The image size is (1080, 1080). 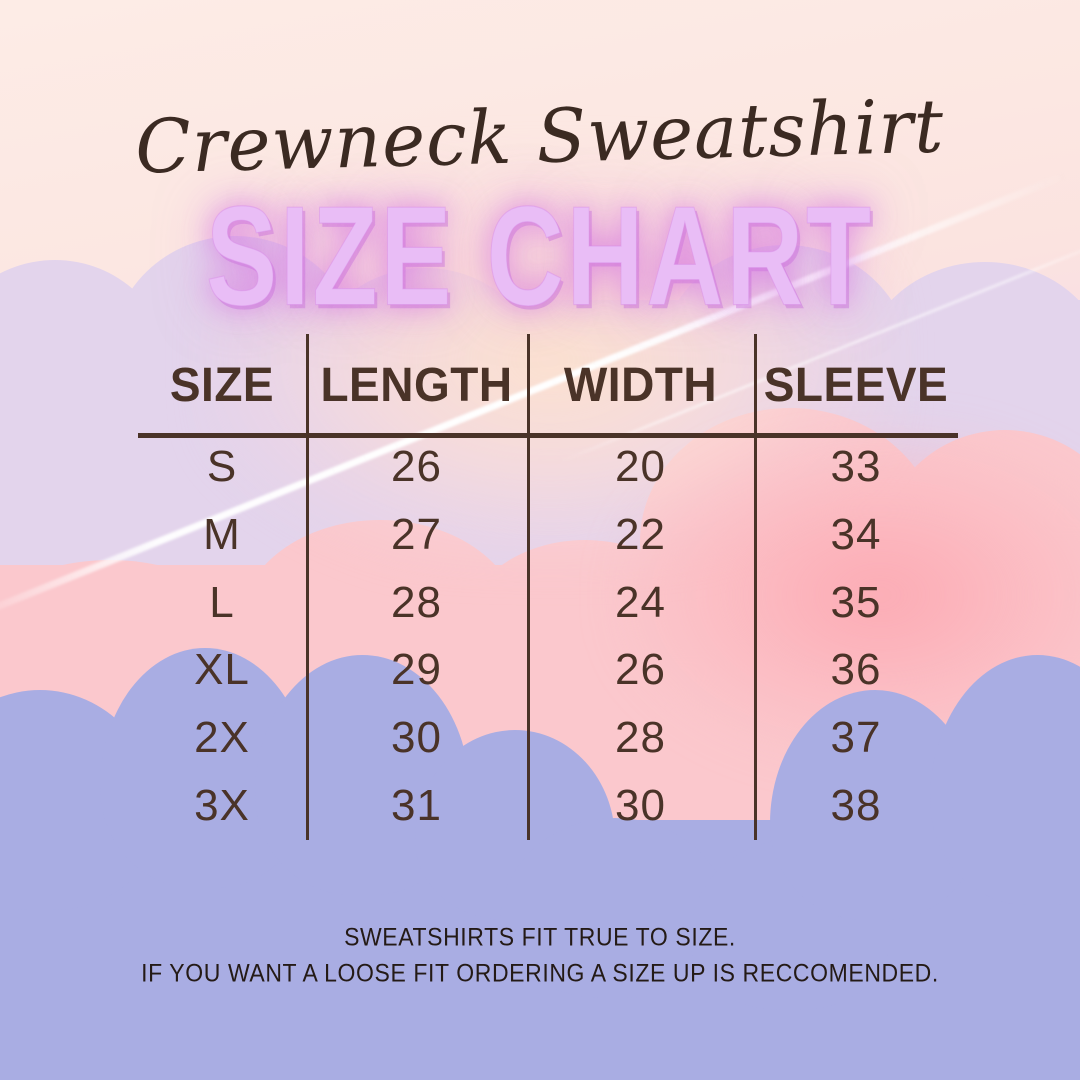 What do you see at coordinates (540, 936) in the screenshot?
I see `footer-line-1: SWEATSHIRTS FIT TRUE TO SIZE.` at bounding box center [540, 936].